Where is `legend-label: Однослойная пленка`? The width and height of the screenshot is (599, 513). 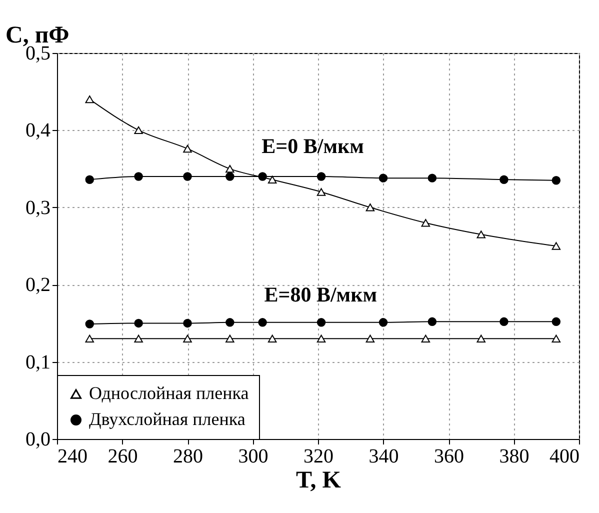
legend-label: Однослойная пленка is located at coordinates (169, 393).